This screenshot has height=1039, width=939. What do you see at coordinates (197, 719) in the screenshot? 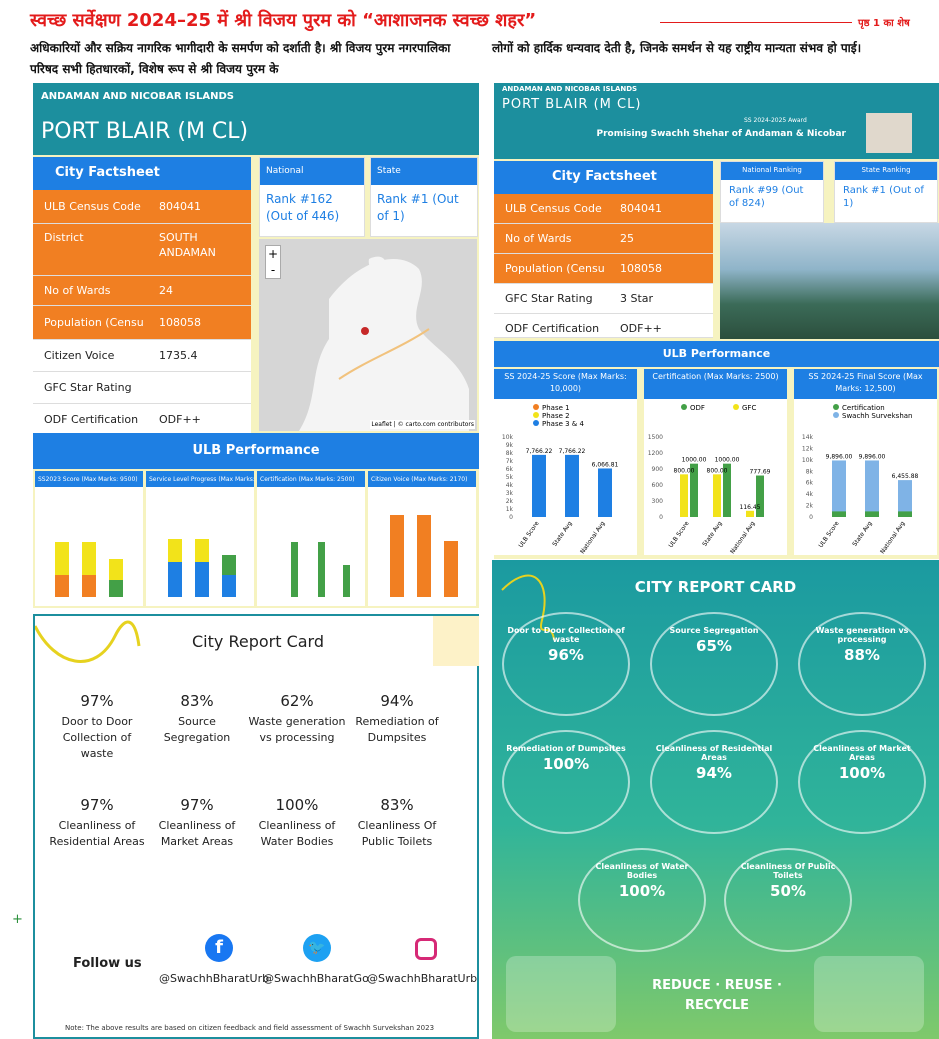
I see `report-item: 83% Source Segregation` at bounding box center [197, 719].